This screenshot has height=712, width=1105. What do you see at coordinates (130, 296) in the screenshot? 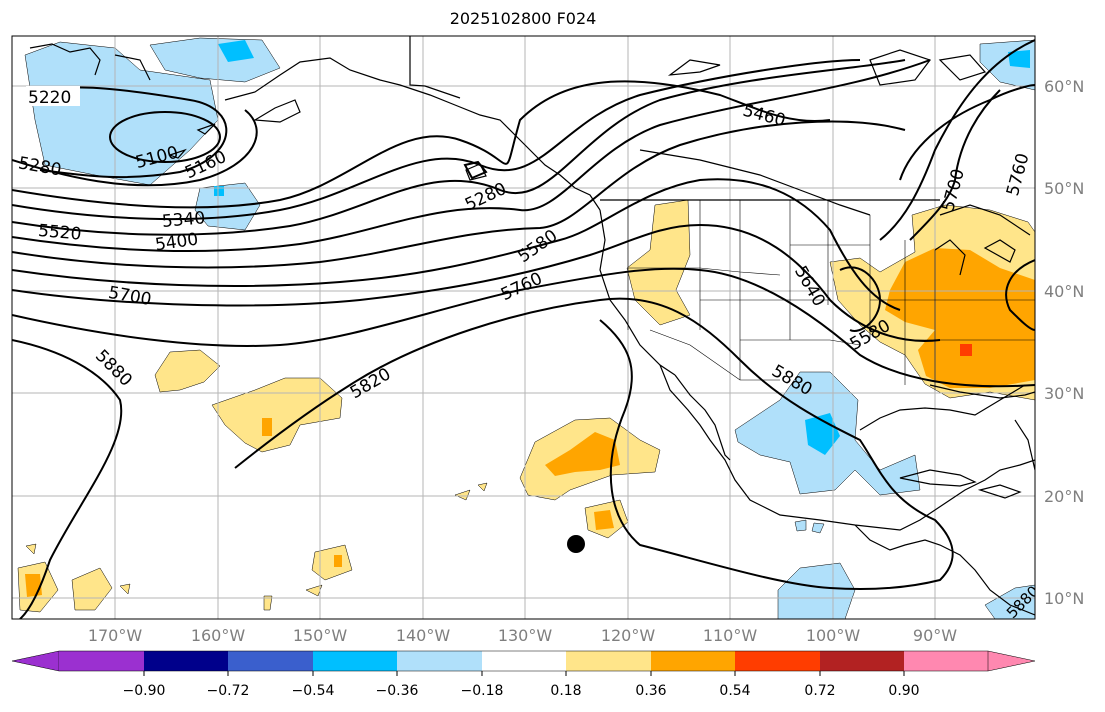
I see `contour-label-5700-west: 5700` at bounding box center [130, 296].